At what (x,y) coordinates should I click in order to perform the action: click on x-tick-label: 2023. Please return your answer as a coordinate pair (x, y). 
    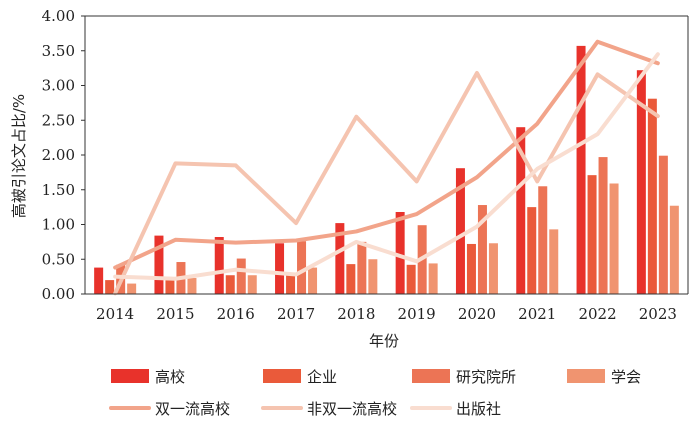
    Looking at the image, I should click on (658, 314).